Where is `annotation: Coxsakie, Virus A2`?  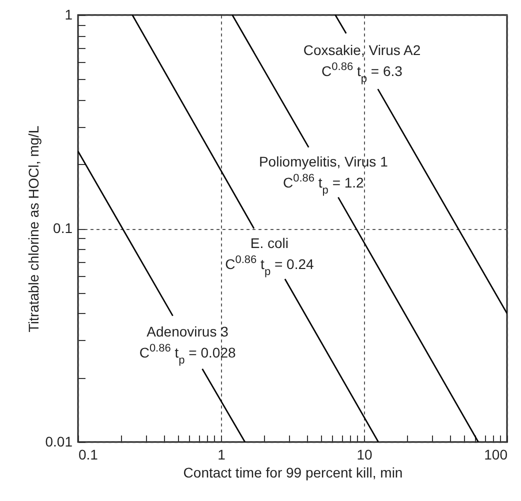
annotation: Coxsakie, Virus A2 is located at coordinates (362, 50).